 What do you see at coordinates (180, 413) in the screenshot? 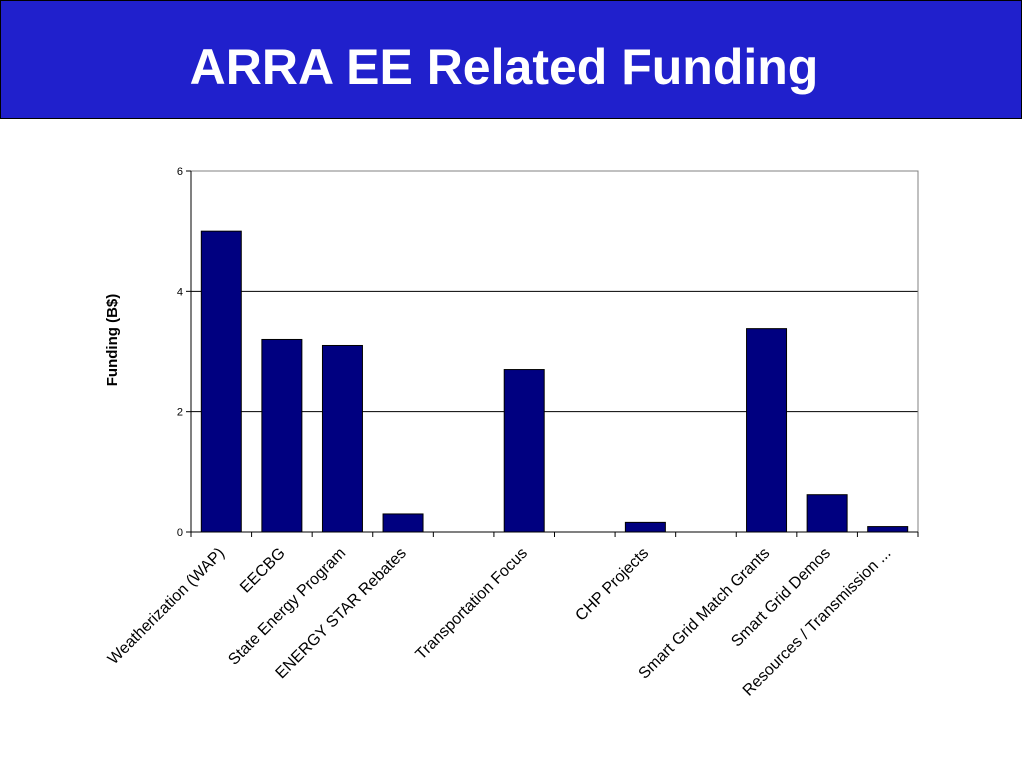
I see `y-tick-label: 2` at bounding box center [180, 413].